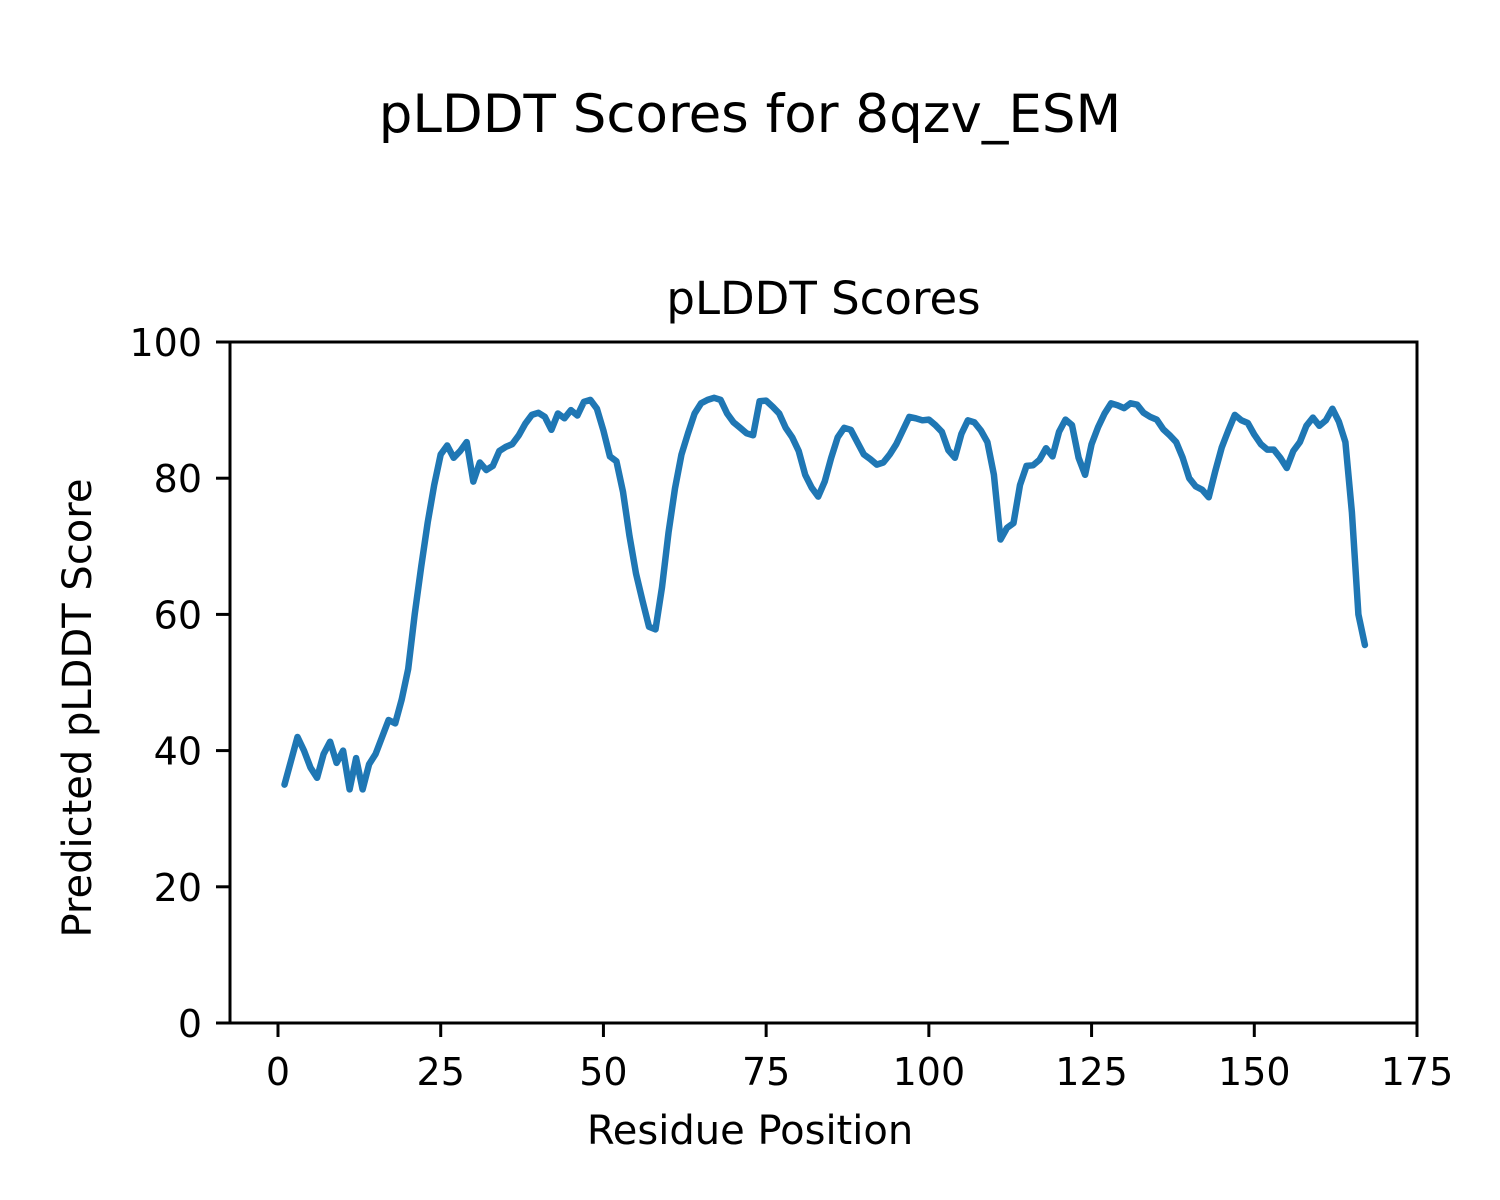 This screenshot has height=1200, width=1500. What do you see at coordinates (823, 298) in the screenshot?
I see `axes-title: pLDDT Scores` at bounding box center [823, 298].